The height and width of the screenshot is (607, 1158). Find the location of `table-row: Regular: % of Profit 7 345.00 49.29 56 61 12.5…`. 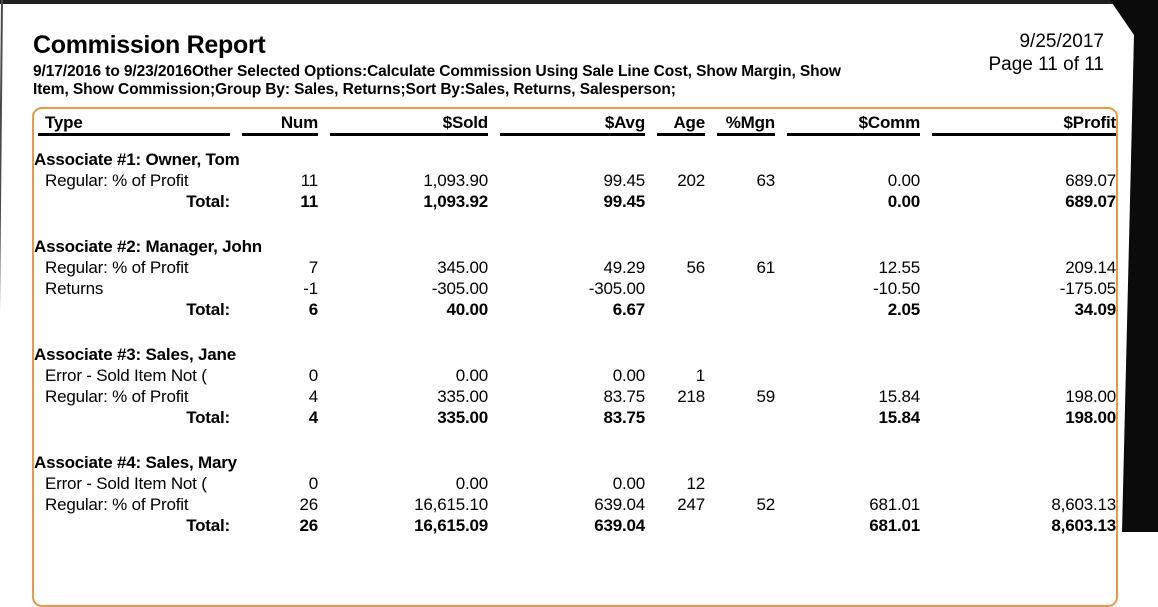

table-row: Regular: % of Profit 7 345.00 49.29 56 61 12.5… is located at coordinates (577, 267).